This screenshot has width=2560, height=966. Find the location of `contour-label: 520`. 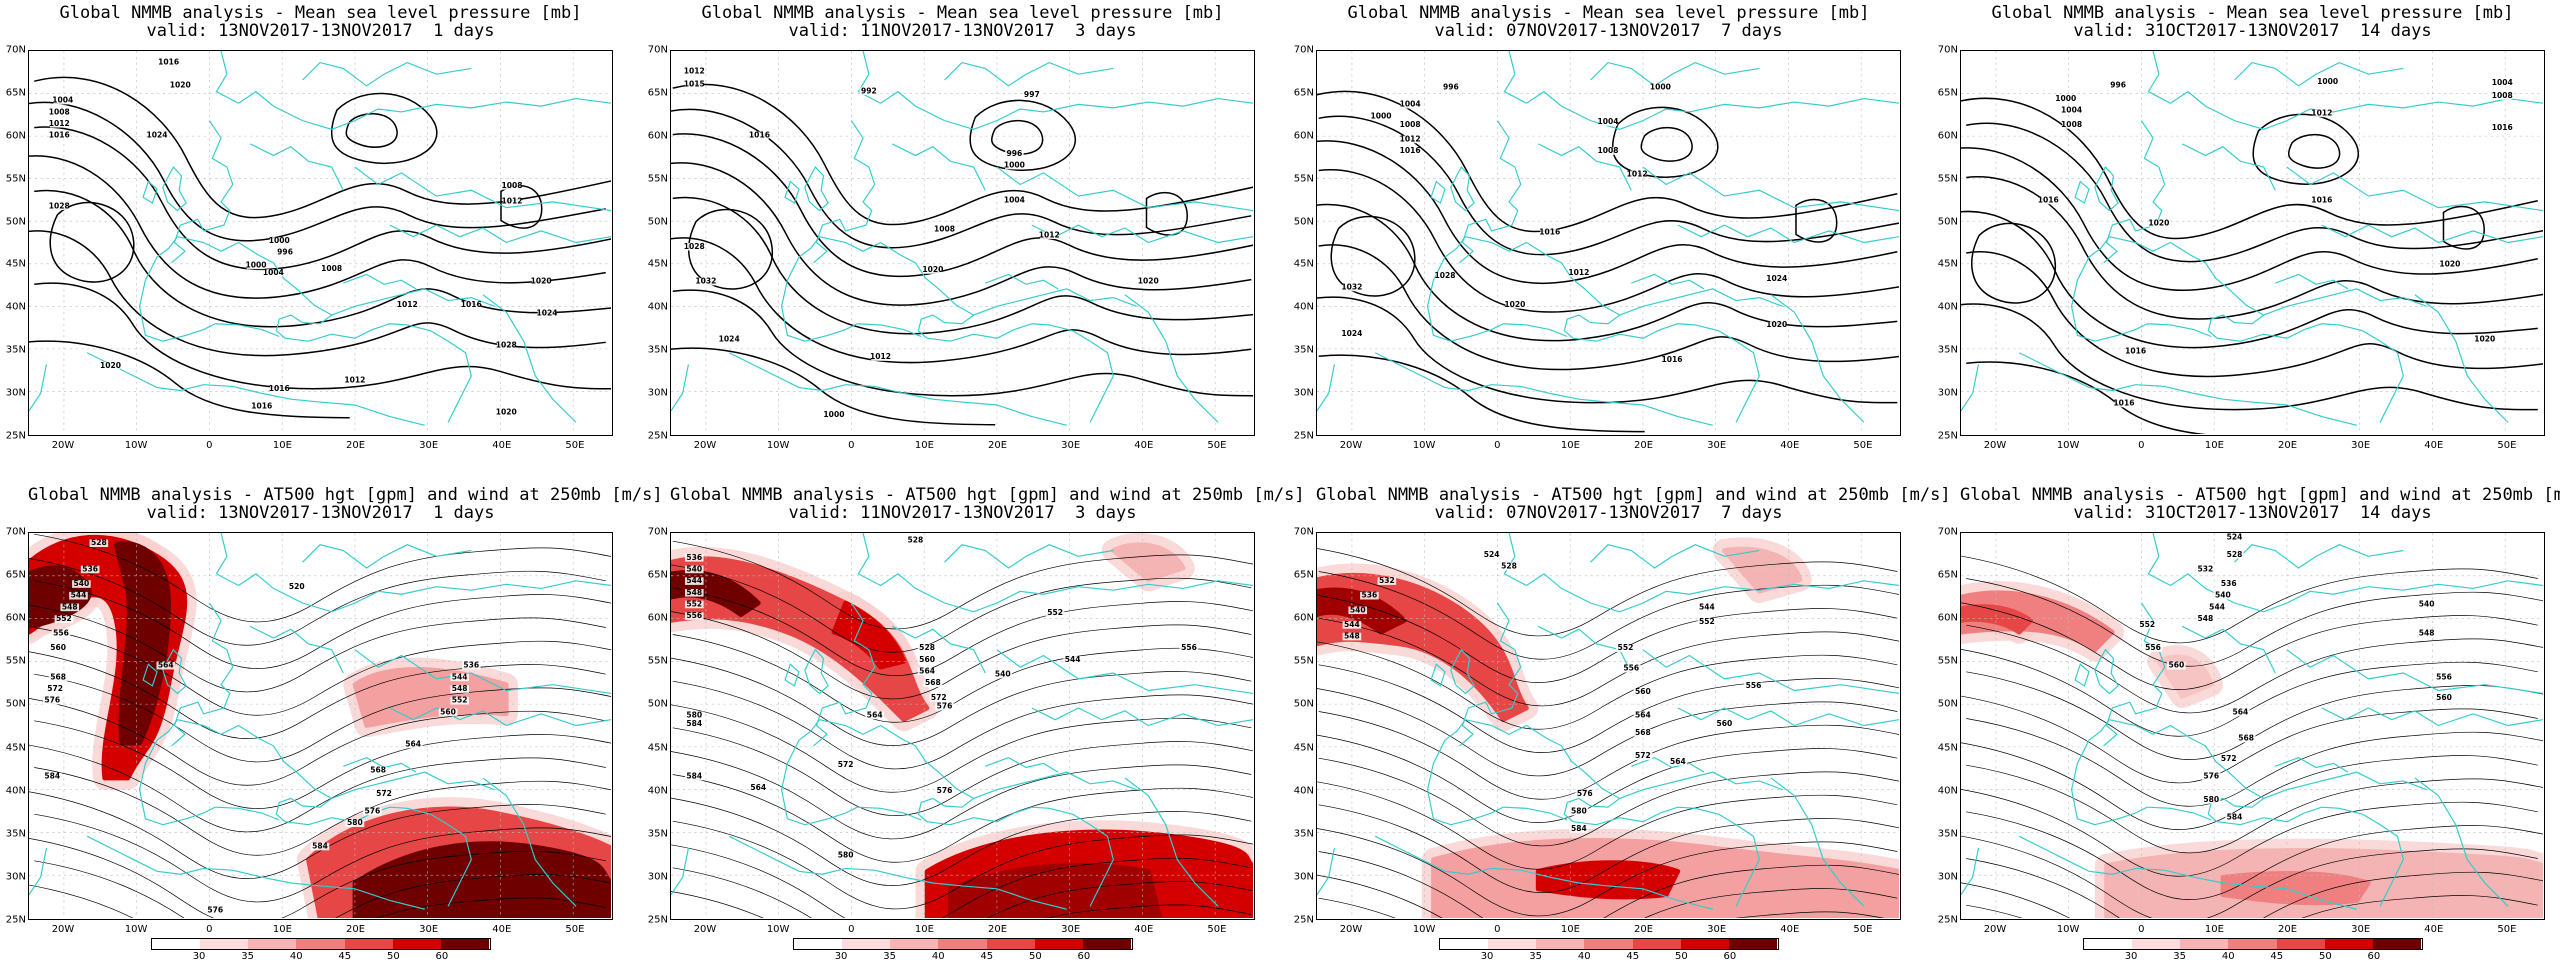

contour-label: 520 is located at coordinates (297, 586).